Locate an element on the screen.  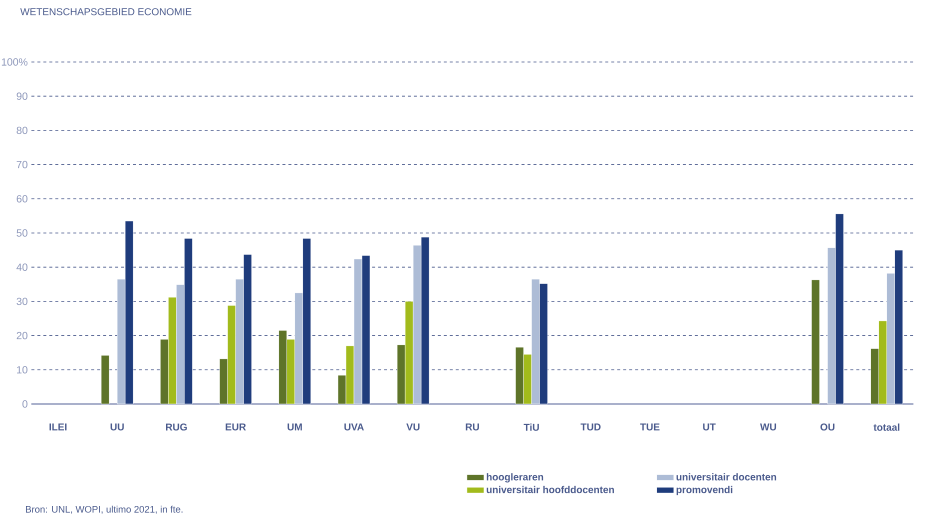
y-tick-label: 80 is located at coordinates (22, 130).